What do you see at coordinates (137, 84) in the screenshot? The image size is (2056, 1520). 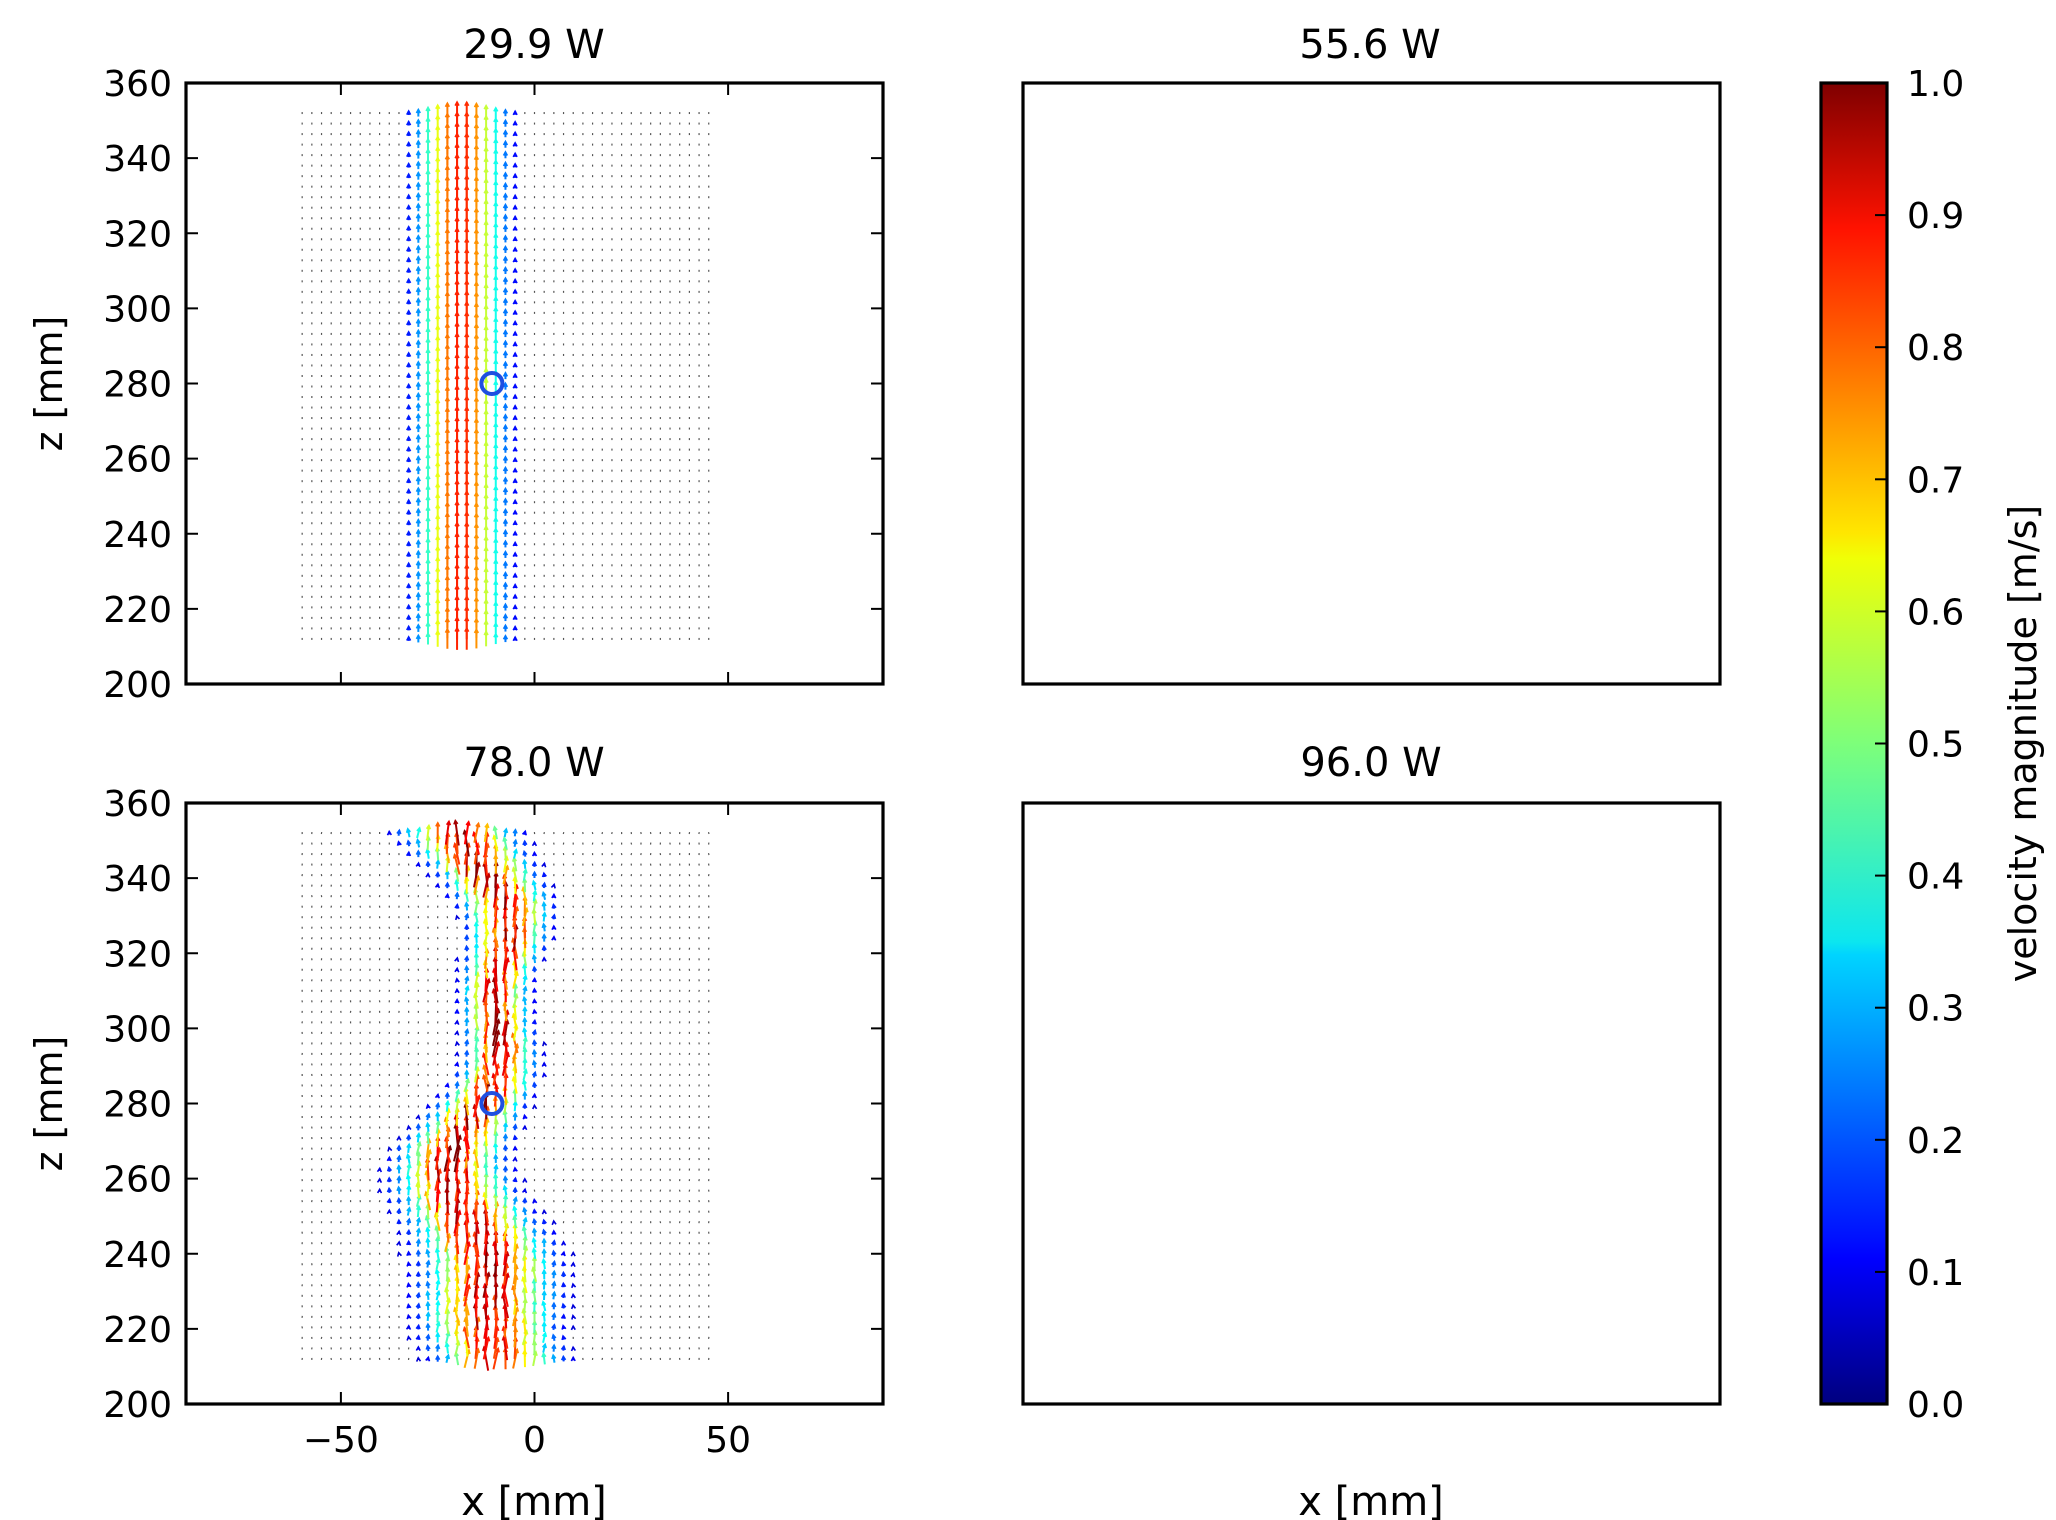 I see `y-tick-label: 360` at bounding box center [137, 84].